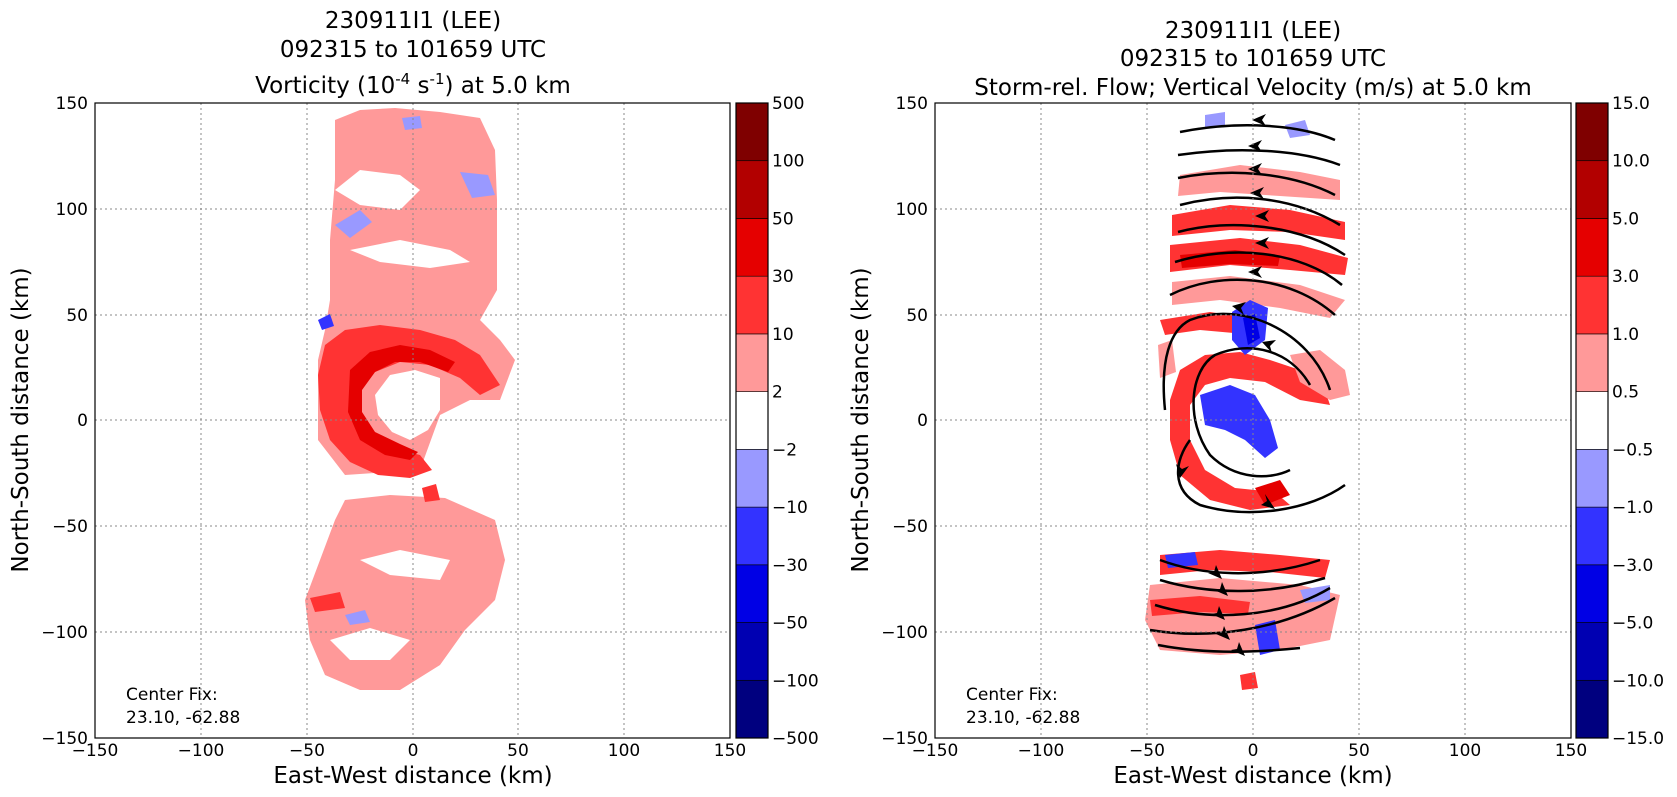 The image size is (1677, 797). Describe the element at coordinates (437, 79) in the screenshot. I see `left-title-3-sup2: -1` at that location.